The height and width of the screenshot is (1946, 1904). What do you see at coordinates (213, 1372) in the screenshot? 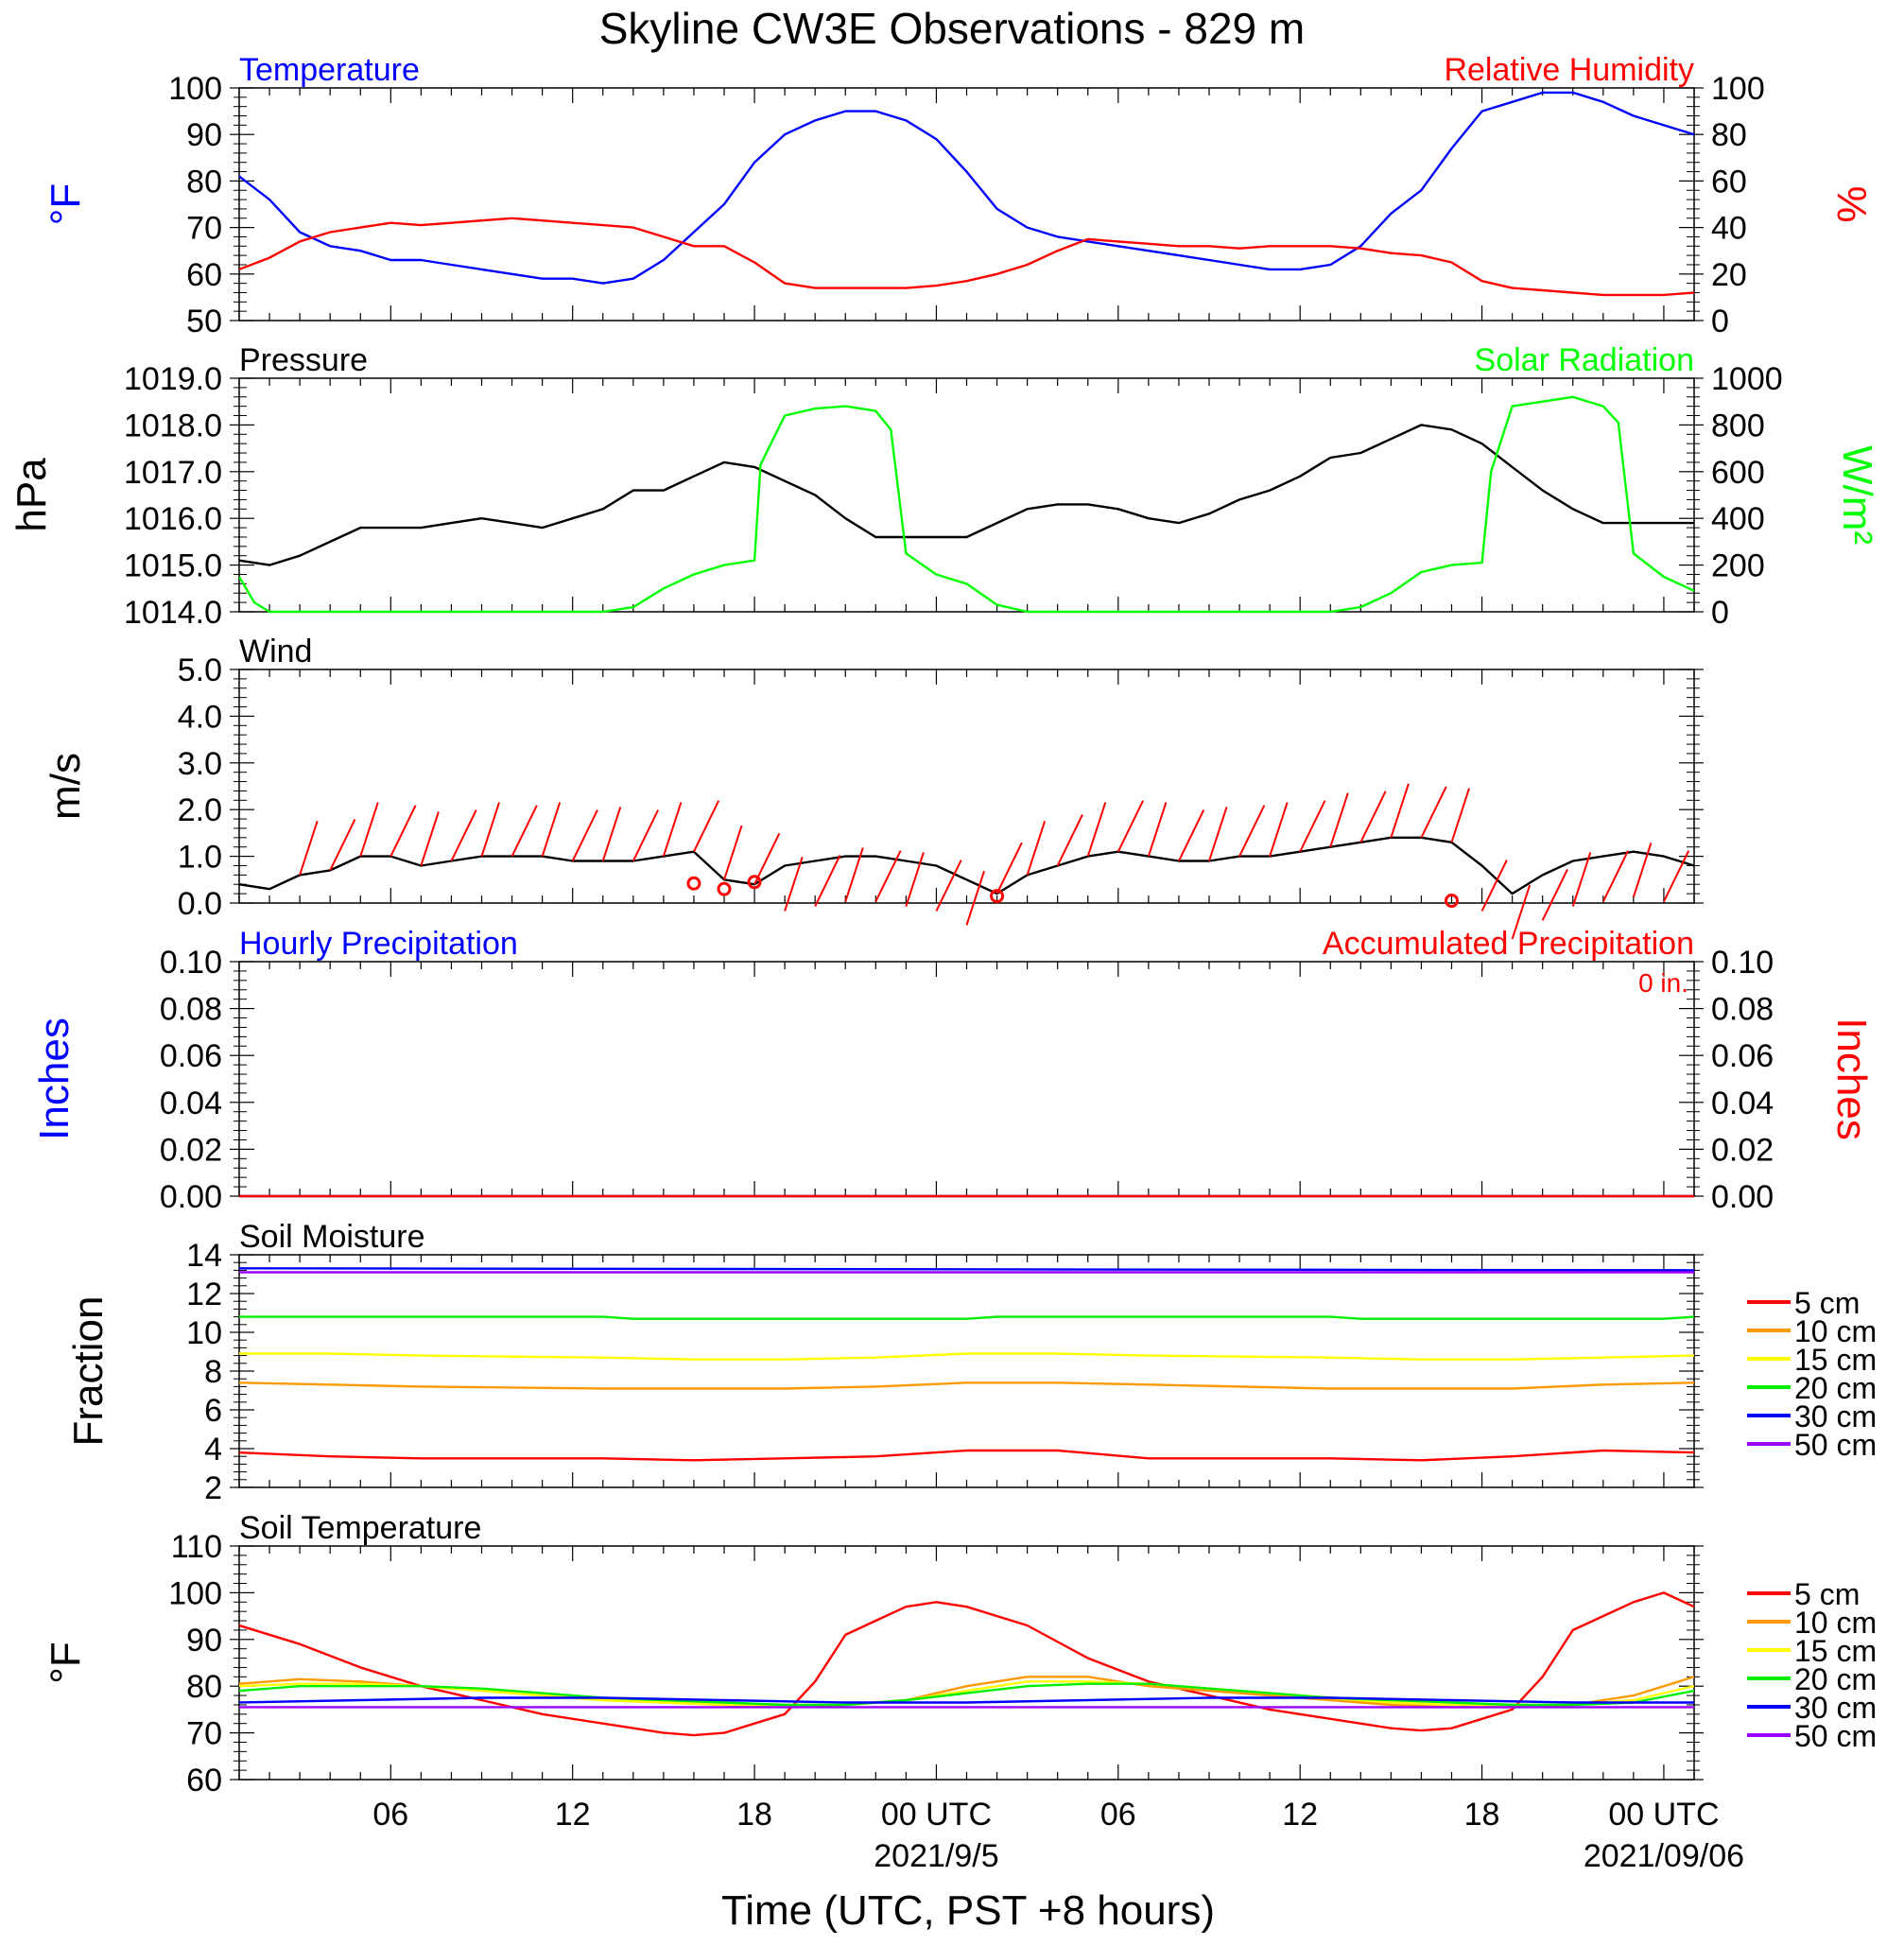
I see `y-tick-label-left: 8` at bounding box center [213, 1372].